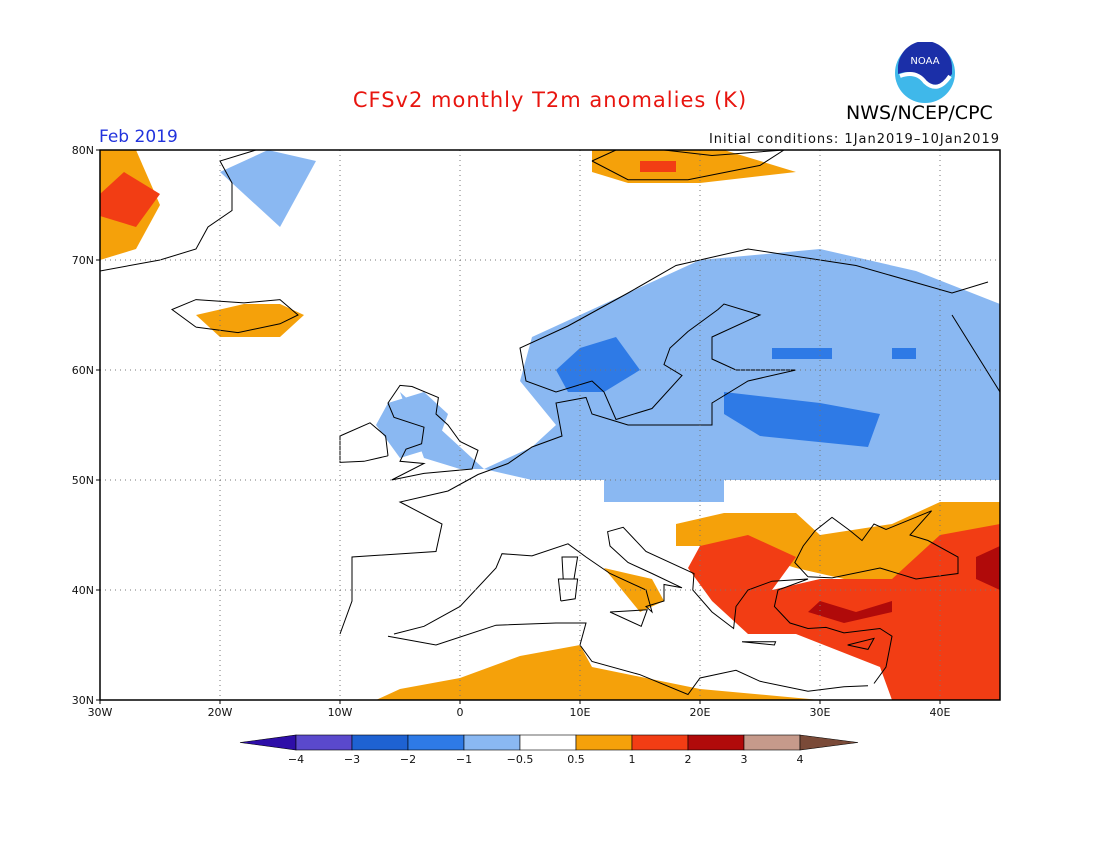  I want to click on lon-label: 30E, so click(820, 712).